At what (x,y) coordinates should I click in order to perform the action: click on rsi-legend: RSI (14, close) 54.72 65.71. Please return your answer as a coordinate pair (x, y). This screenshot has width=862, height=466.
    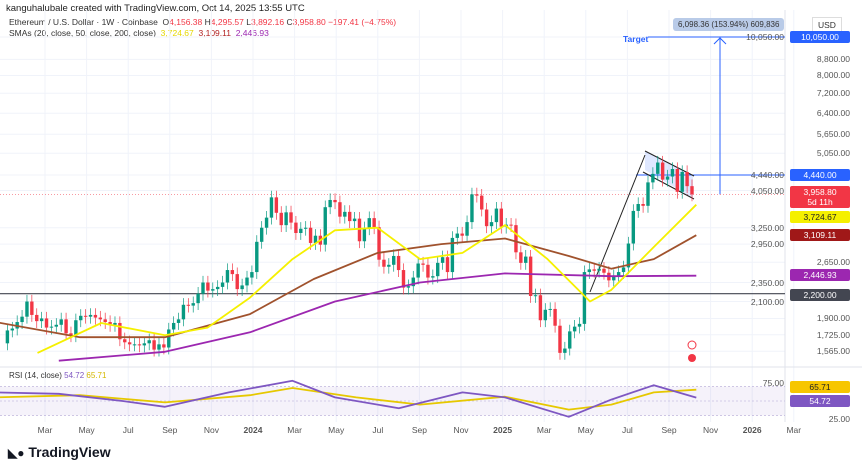
    Looking at the image, I should click on (57, 375).